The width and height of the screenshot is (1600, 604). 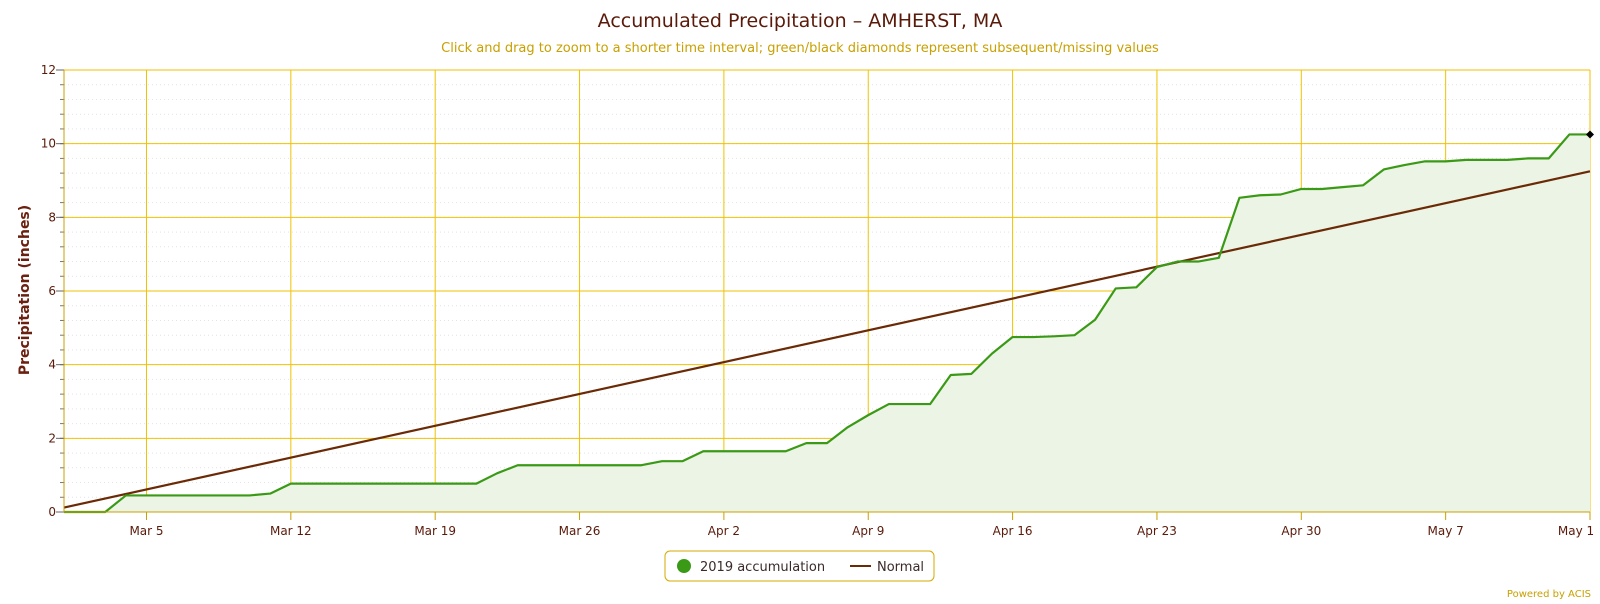 What do you see at coordinates (25, 290) in the screenshot?
I see `y-axis-title: Precipitation (inches)` at bounding box center [25, 290].